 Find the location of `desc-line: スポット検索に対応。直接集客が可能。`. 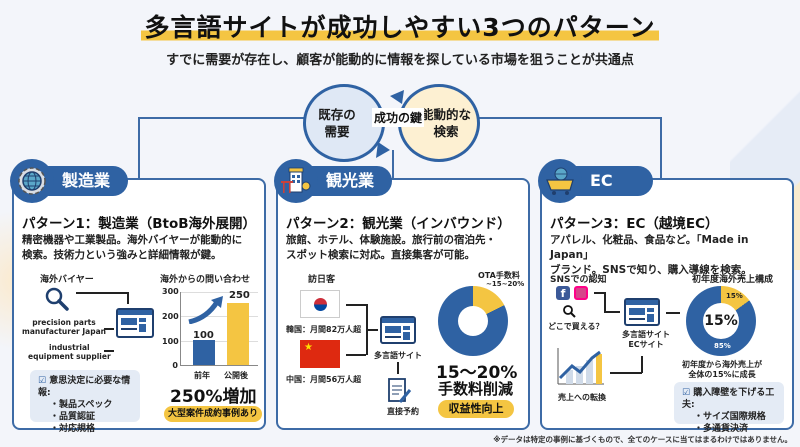

desc-line: スポット検索に対応。直接集客が可能。 is located at coordinates (380, 255).